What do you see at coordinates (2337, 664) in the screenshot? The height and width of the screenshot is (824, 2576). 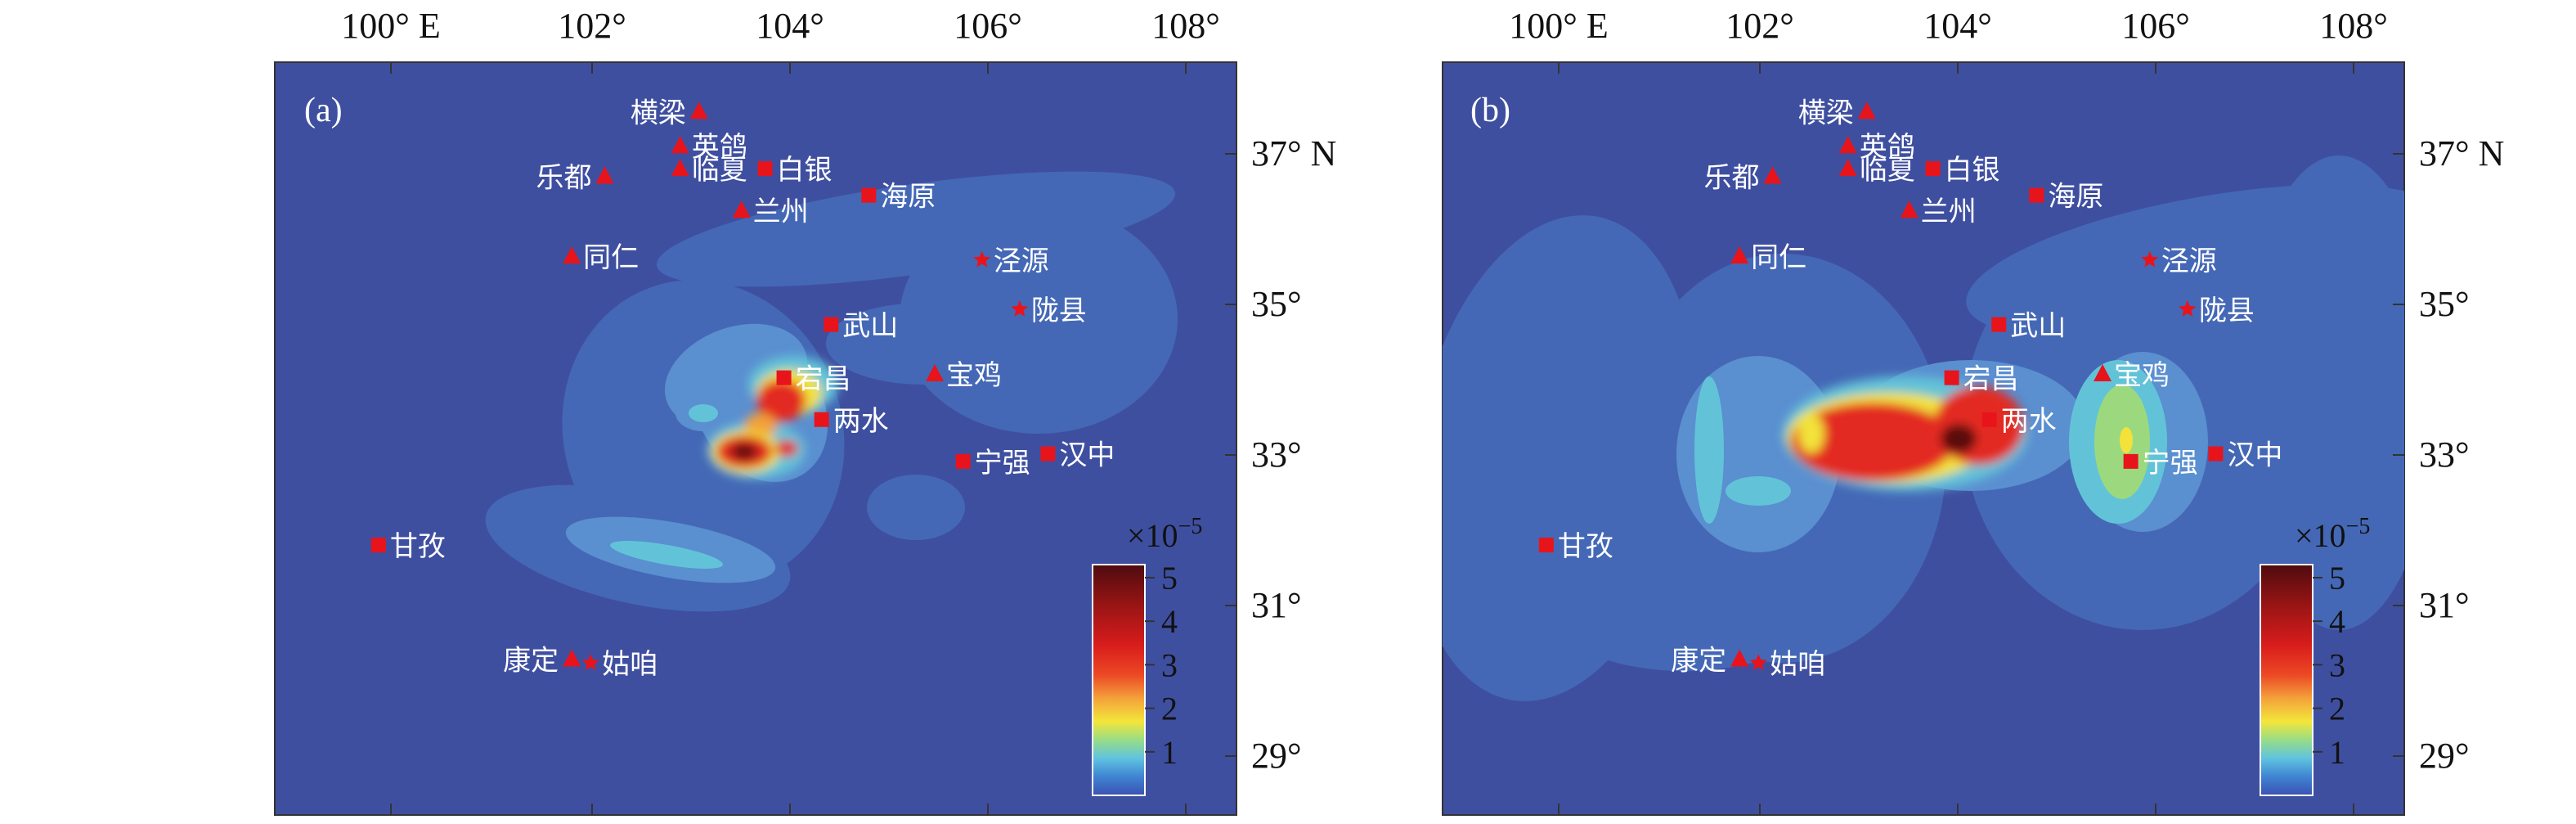 I see `colorbar-tick-label: 3` at bounding box center [2337, 664].